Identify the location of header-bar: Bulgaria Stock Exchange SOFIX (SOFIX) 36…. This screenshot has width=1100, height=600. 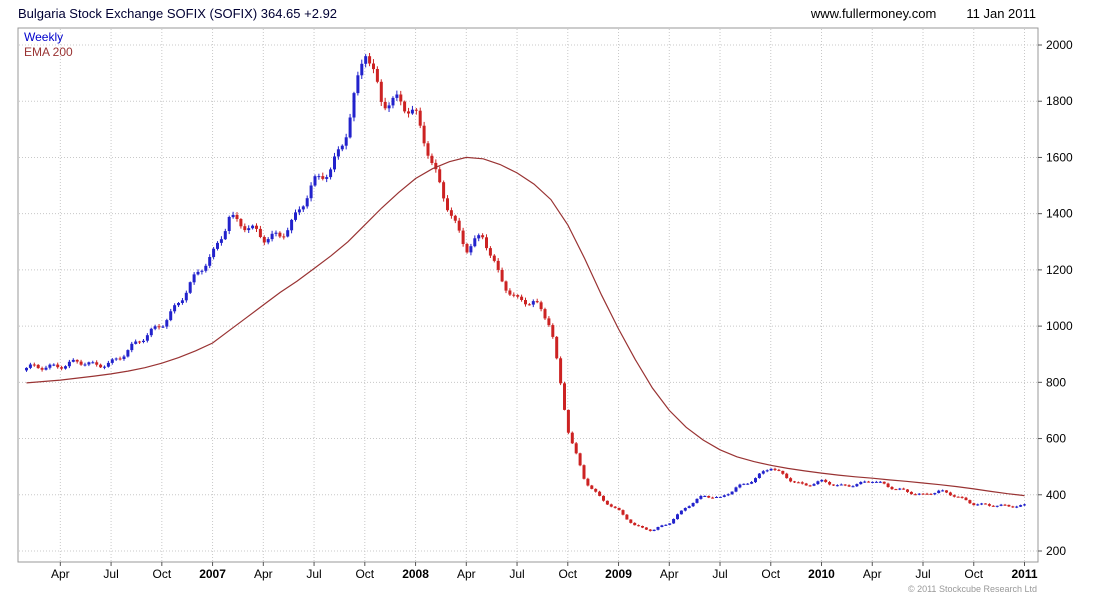
(550, 13).